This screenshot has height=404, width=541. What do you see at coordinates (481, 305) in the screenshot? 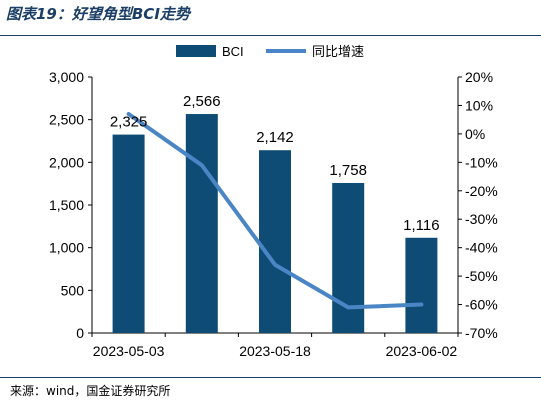
I see `y-right-tick-label: -60%` at bounding box center [481, 305].